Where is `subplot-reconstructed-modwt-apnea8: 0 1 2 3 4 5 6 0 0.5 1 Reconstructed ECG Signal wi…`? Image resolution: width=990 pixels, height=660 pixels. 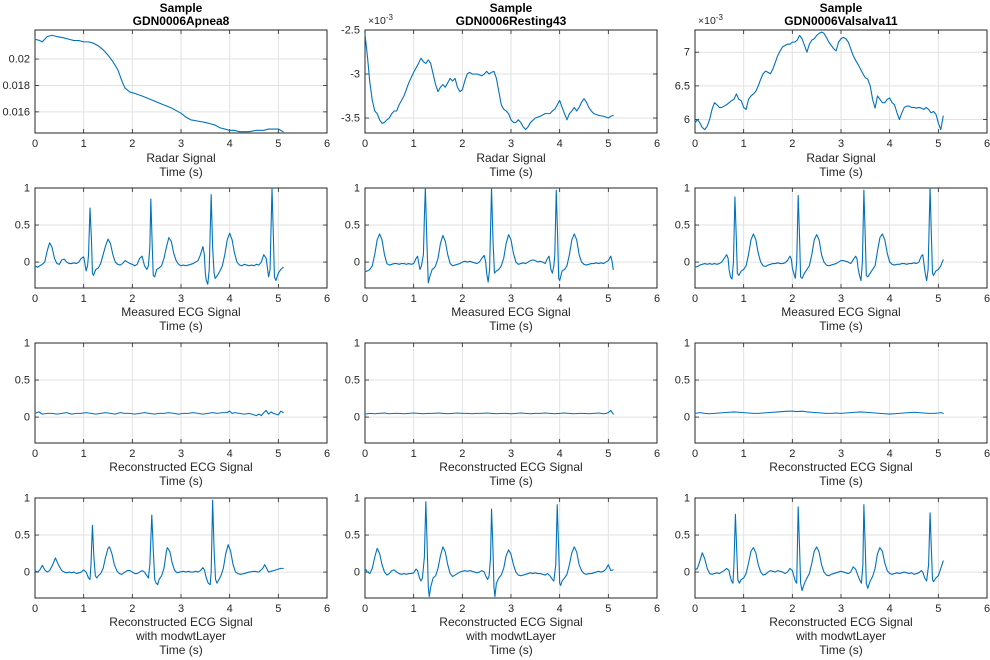
subplot-reconstructed-modwt-apnea8: 0 1 2 3 4 5 6 0 0.5 1 Reconstructed ECG Signal wi… is located at coordinates (165, 575).